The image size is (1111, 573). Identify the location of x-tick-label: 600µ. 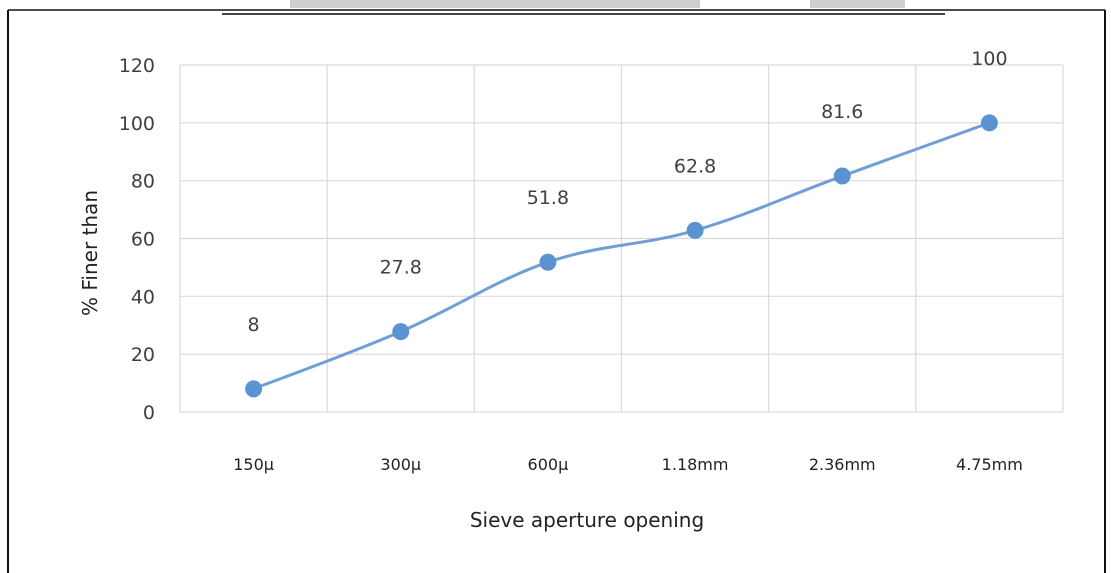
(548, 464).